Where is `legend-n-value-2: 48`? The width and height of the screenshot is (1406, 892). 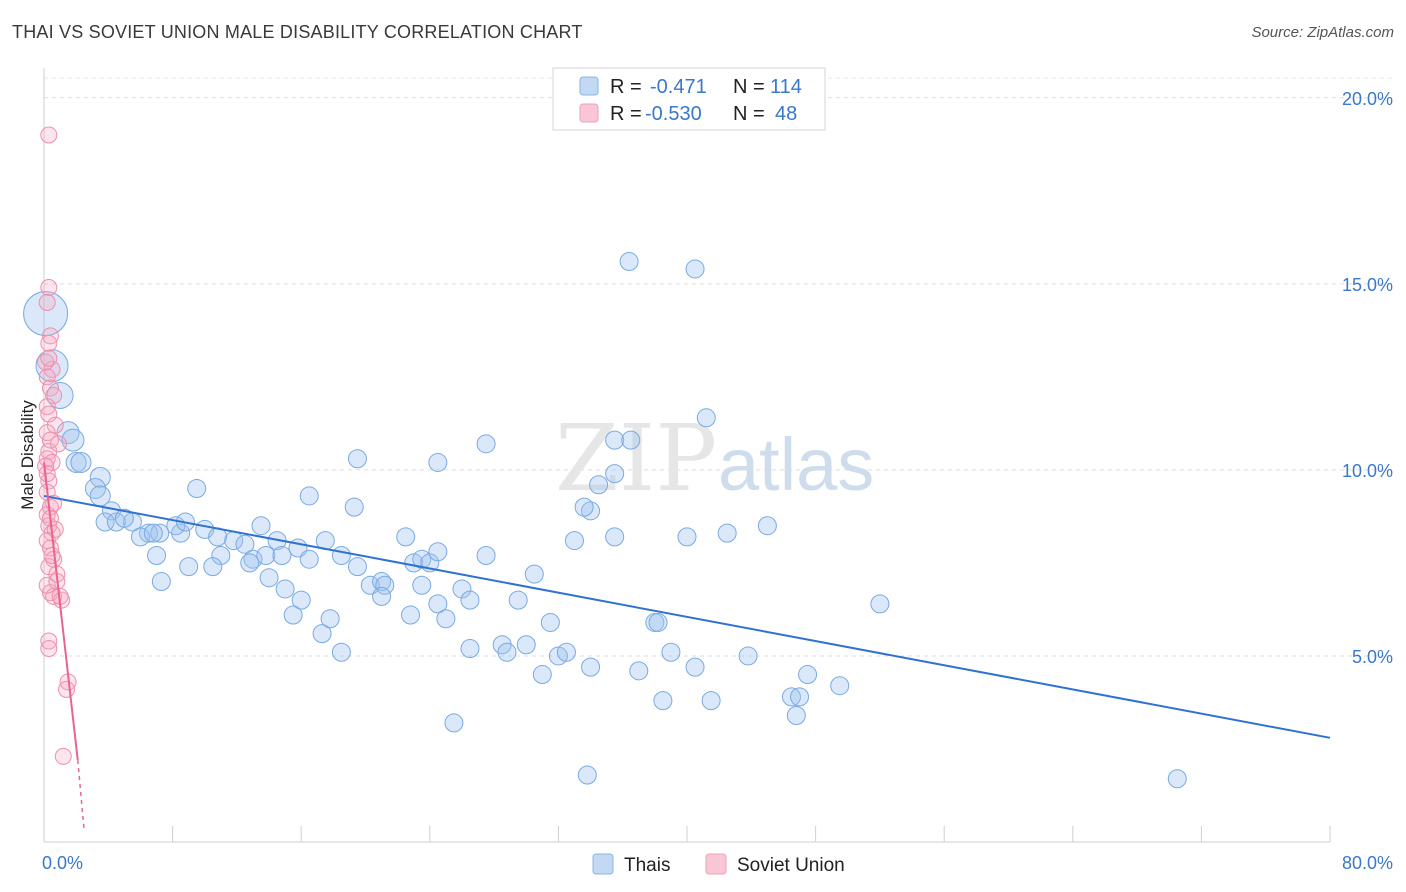 legend-n-value-2: 48 is located at coordinates (786, 114).